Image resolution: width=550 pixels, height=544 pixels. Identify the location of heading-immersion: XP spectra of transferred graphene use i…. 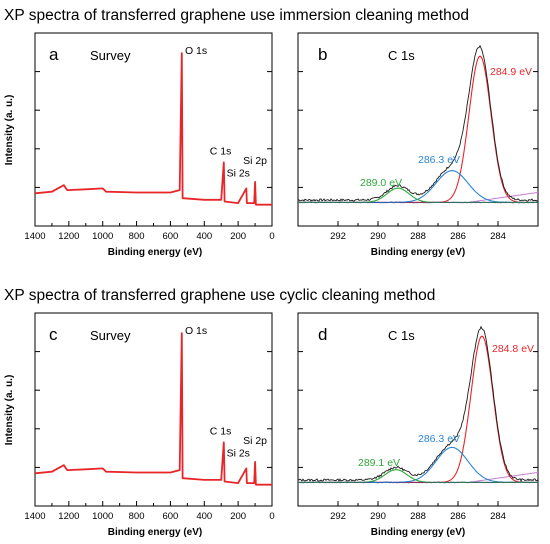
(236, 15).